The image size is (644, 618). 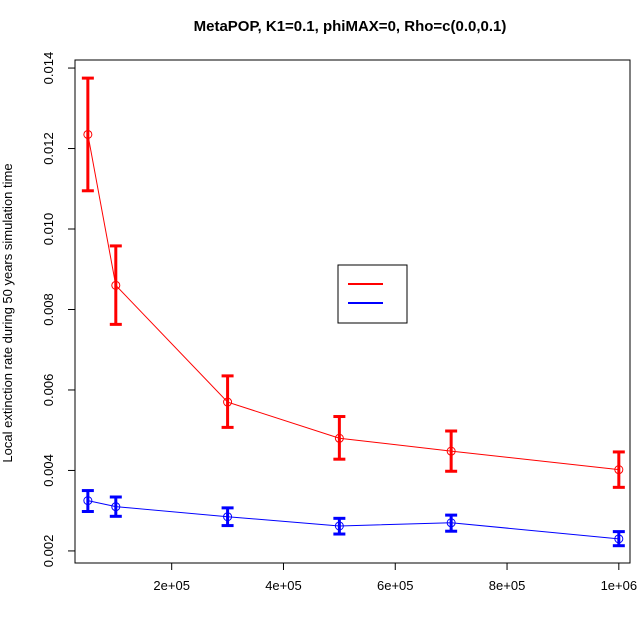 I want to click on series-line, so click(x=353, y=520).